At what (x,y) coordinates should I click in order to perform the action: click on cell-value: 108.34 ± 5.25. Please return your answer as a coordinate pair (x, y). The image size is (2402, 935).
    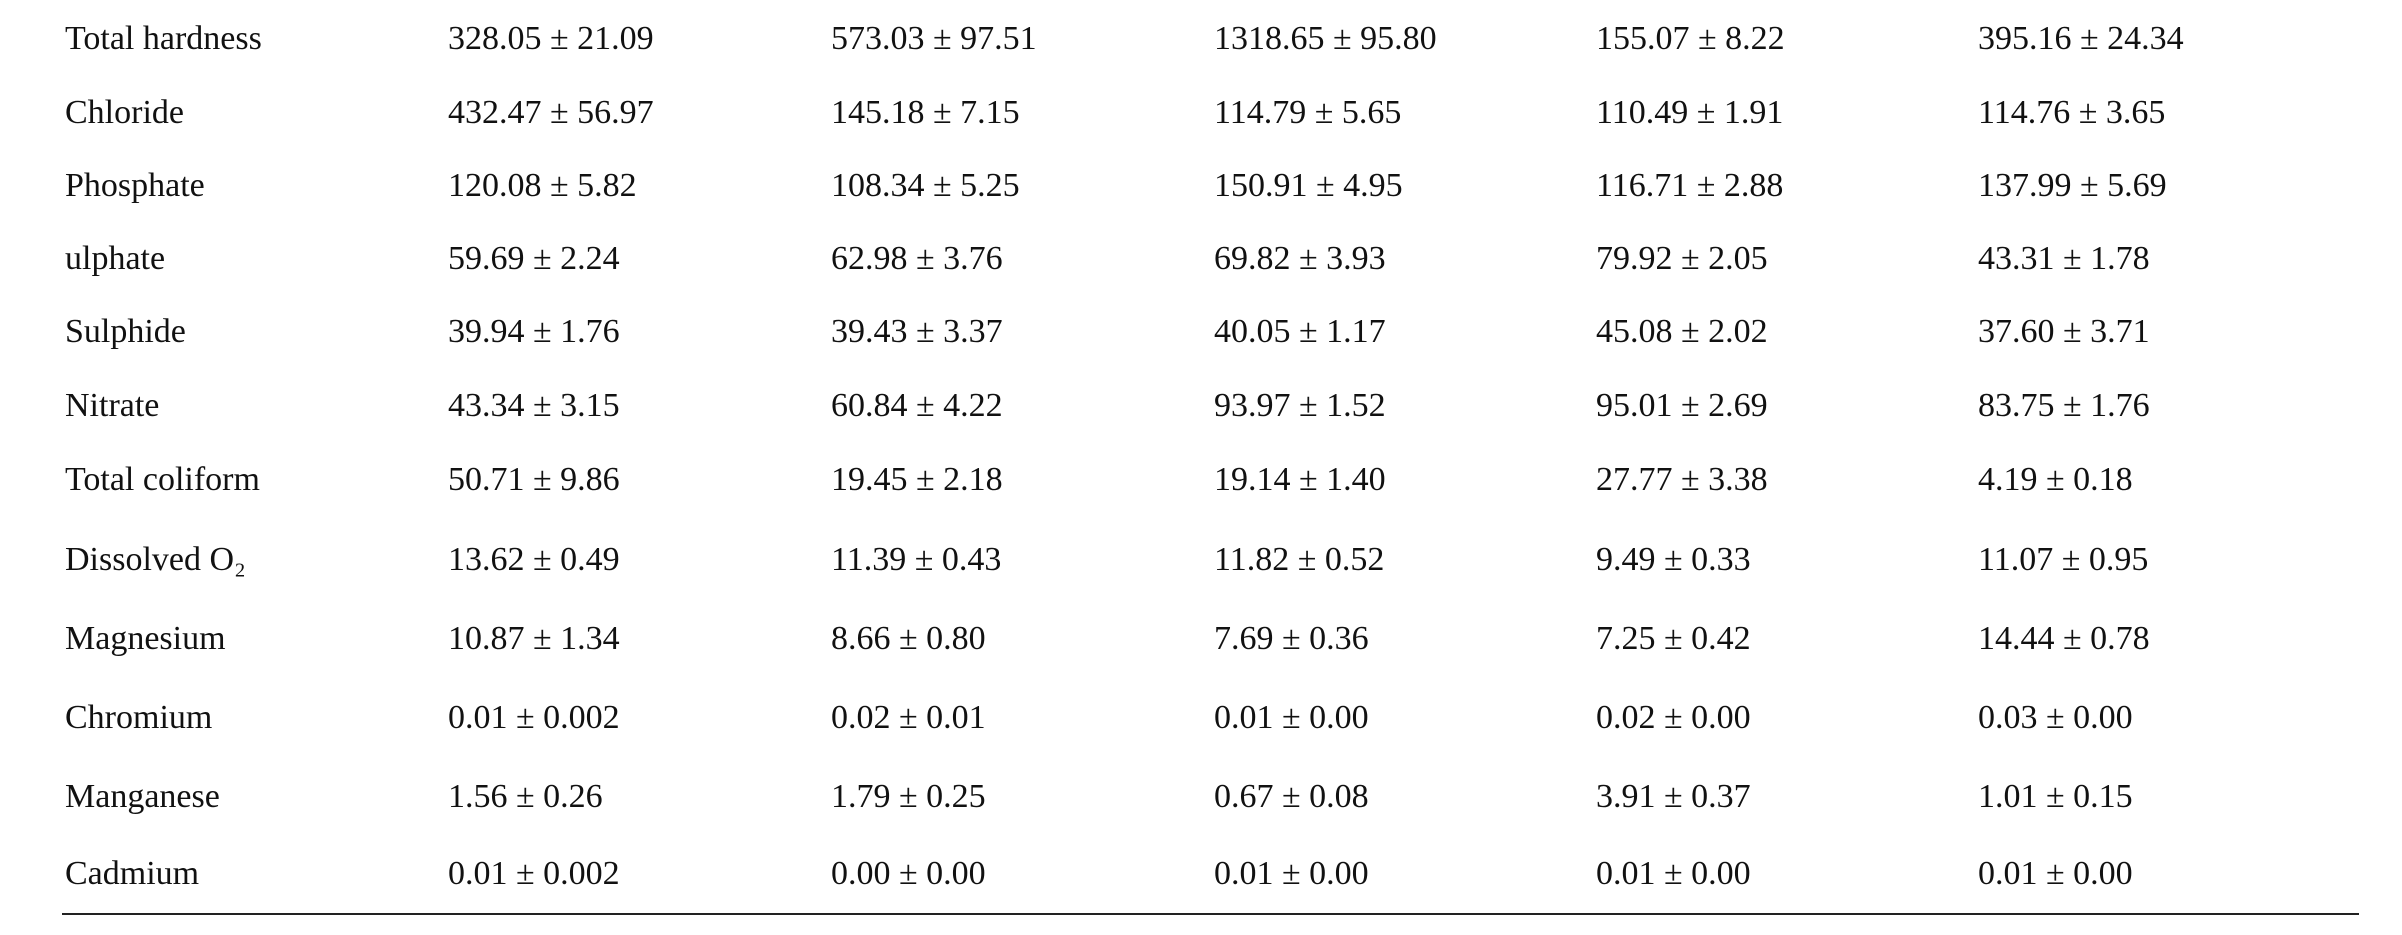
    Looking at the image, I should click on (925, 185).